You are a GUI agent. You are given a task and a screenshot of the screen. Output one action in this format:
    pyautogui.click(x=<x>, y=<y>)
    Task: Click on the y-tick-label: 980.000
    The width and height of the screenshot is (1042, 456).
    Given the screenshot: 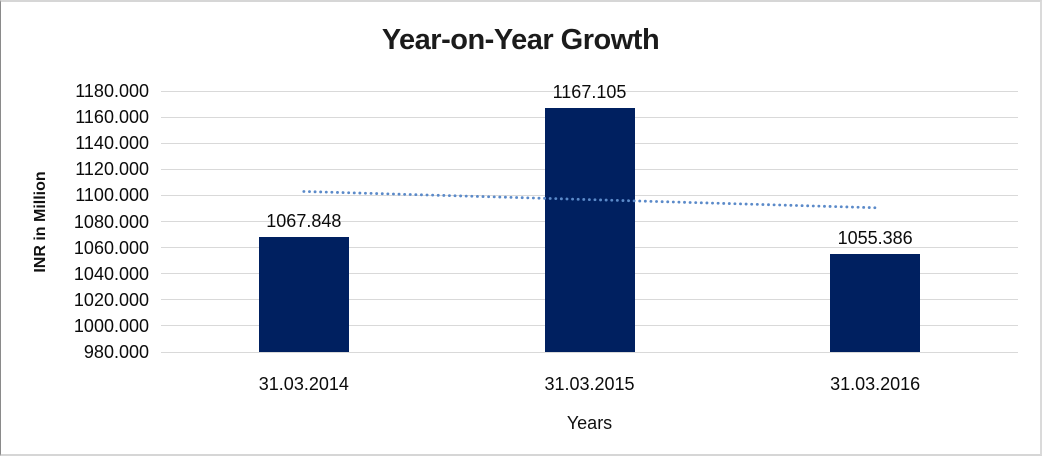 What is the action you would take?
    pyautogui.click(x=116, y=352)
    